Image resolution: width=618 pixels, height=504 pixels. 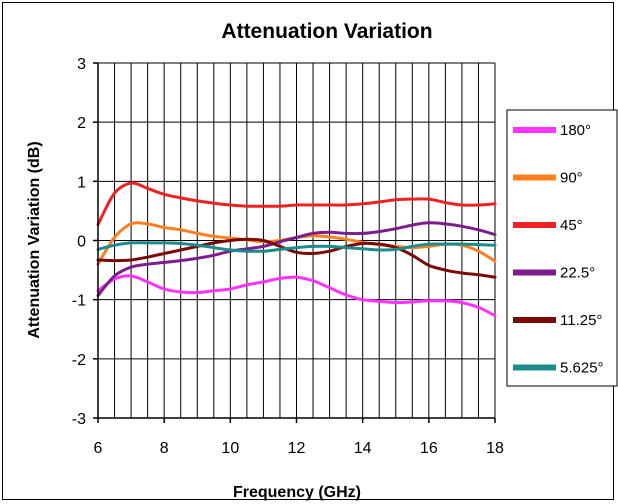 I want to click on legend-label-2: 45°, so click(x=571, y=225).